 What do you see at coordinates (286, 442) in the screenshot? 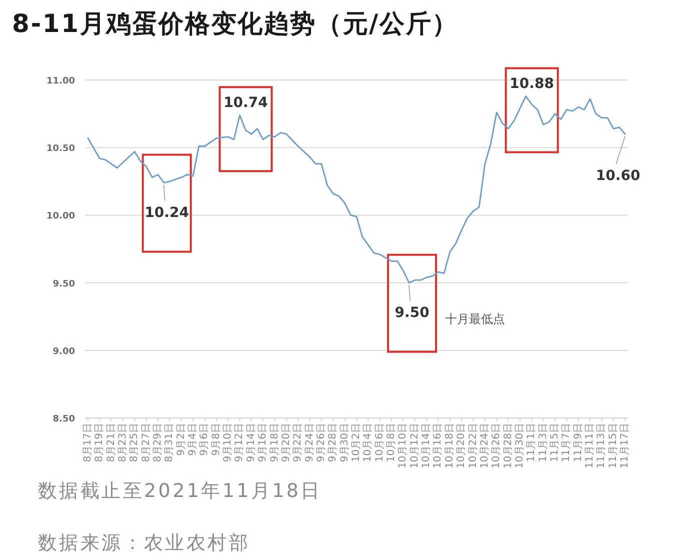
I see `x-tick-label: 9月20日` at bounding box center [286, 442].